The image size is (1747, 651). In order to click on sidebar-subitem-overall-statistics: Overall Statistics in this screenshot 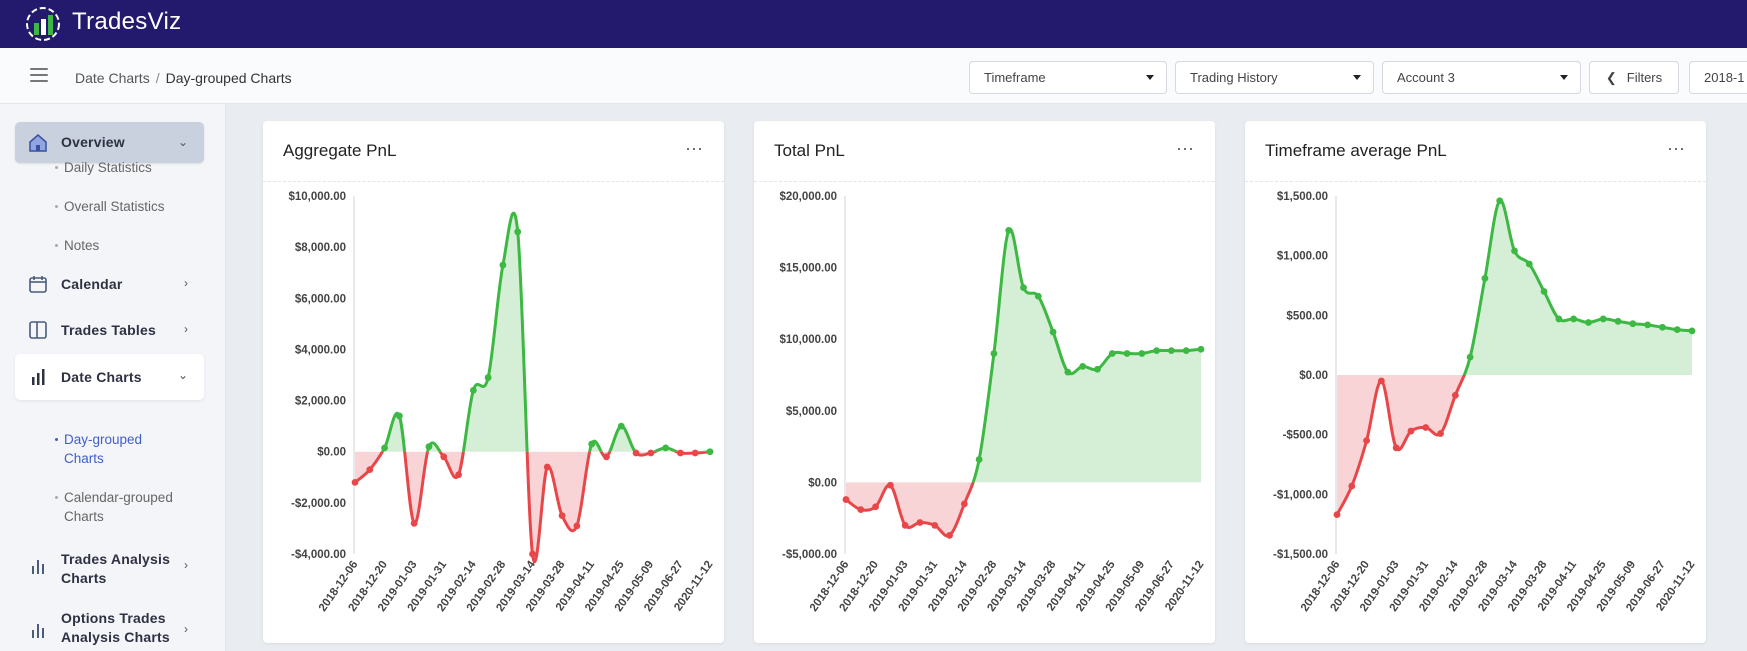, I will do `click(110, 206)`.